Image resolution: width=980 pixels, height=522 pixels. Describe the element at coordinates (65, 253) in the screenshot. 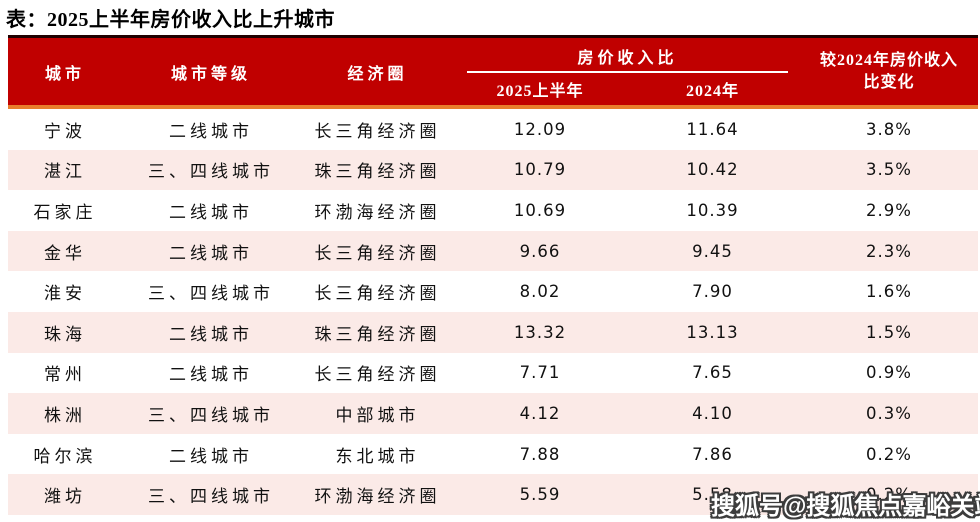

I see `cell-city: 金华` at that location.